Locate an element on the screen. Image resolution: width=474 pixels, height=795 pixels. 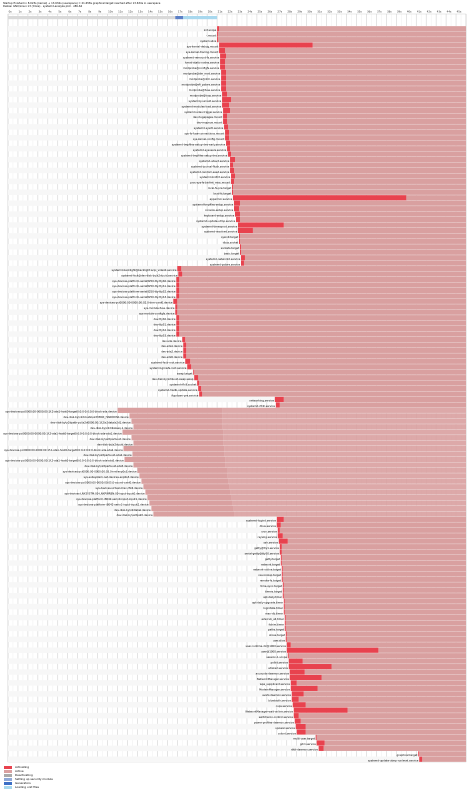
time-tick-label: 22s is located at coordinates (230, 12).